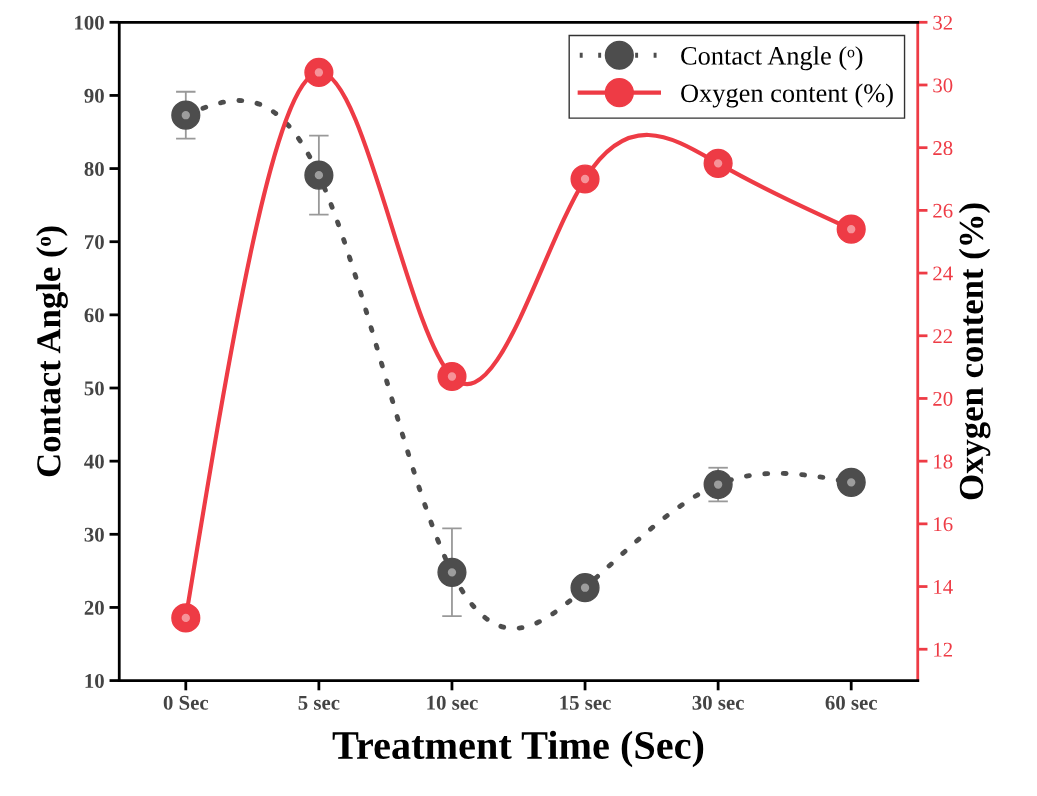  What do you see at coordinates (787, 95) in the screenshot?
I see `legend-label: Oxygen content (%)` at bounding box center [787, 95].